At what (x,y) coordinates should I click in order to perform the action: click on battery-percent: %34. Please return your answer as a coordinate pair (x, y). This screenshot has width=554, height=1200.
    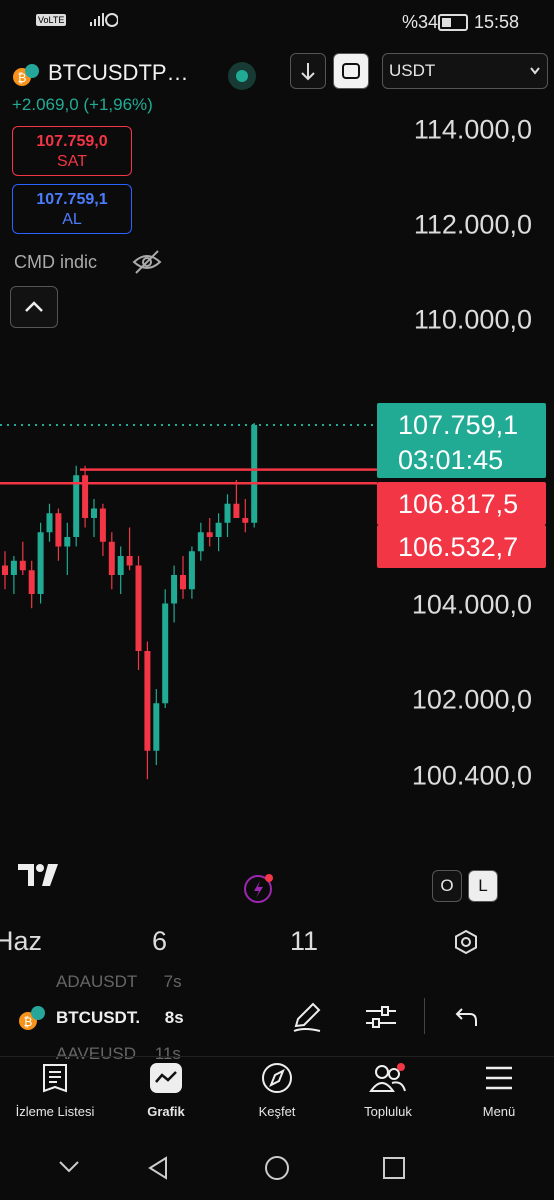
    Looking at the image, I should click on (420, 22).